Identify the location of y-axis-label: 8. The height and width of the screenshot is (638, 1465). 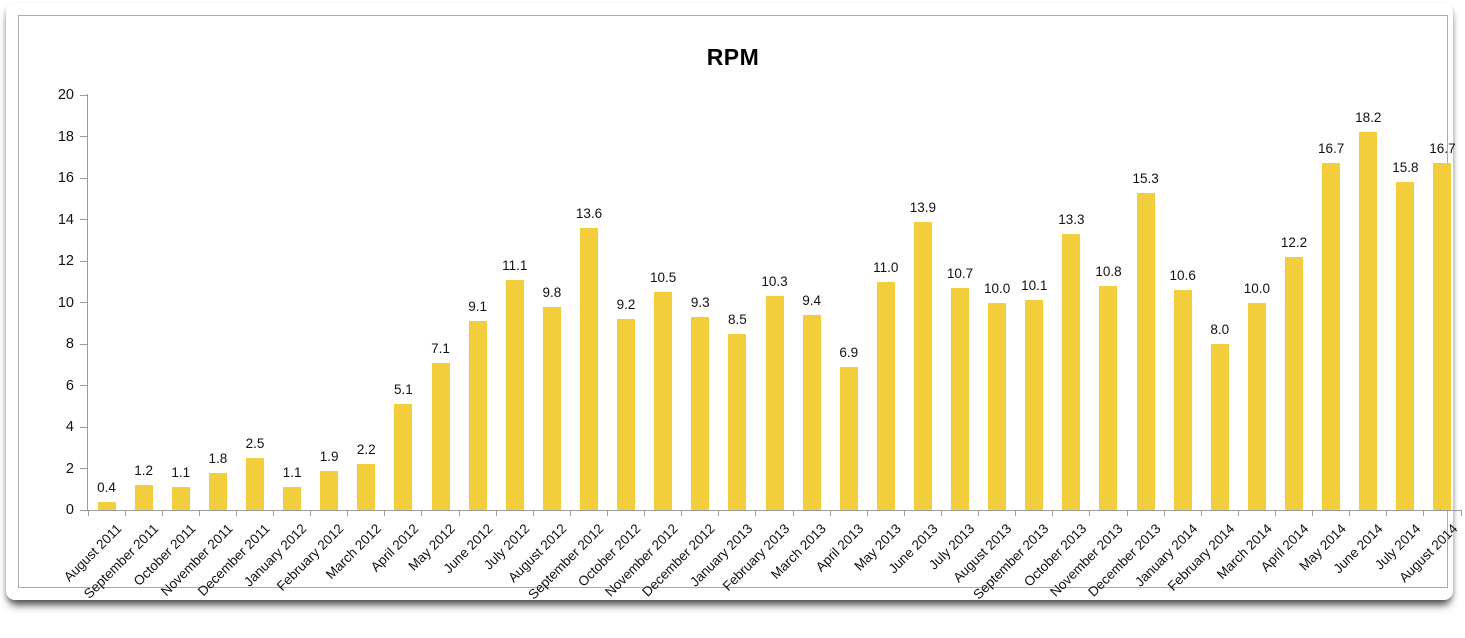
(69, 344).